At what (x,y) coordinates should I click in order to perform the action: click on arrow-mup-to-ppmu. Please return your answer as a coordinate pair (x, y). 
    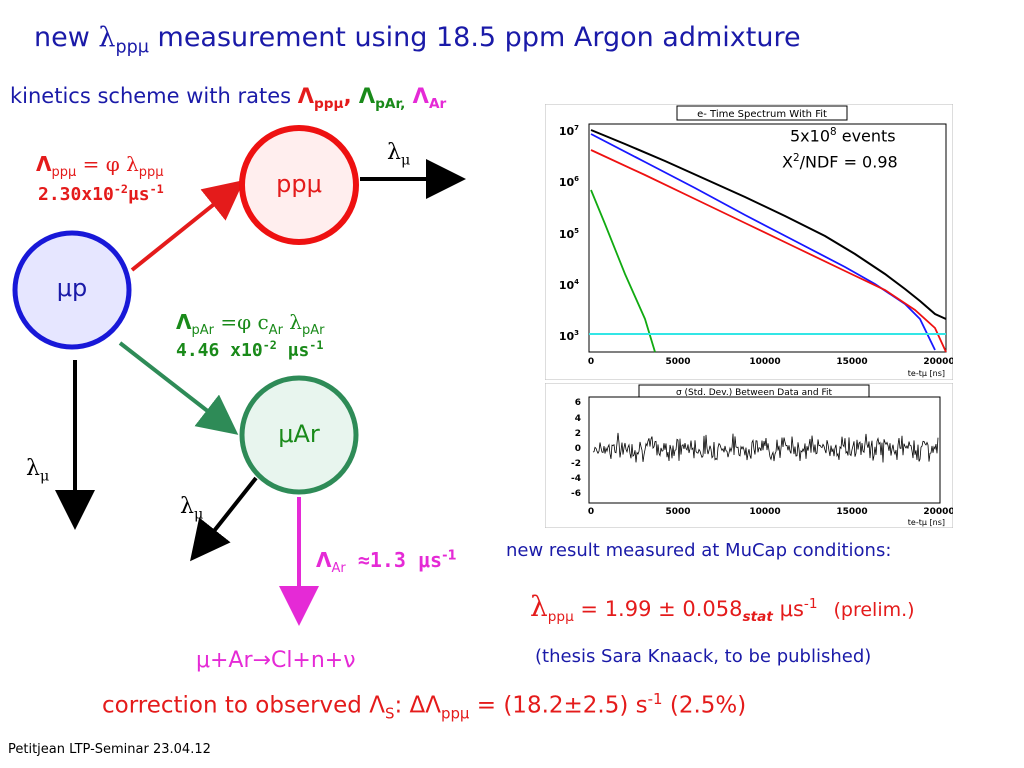
    Looking at the image, I should click on (187, 225).